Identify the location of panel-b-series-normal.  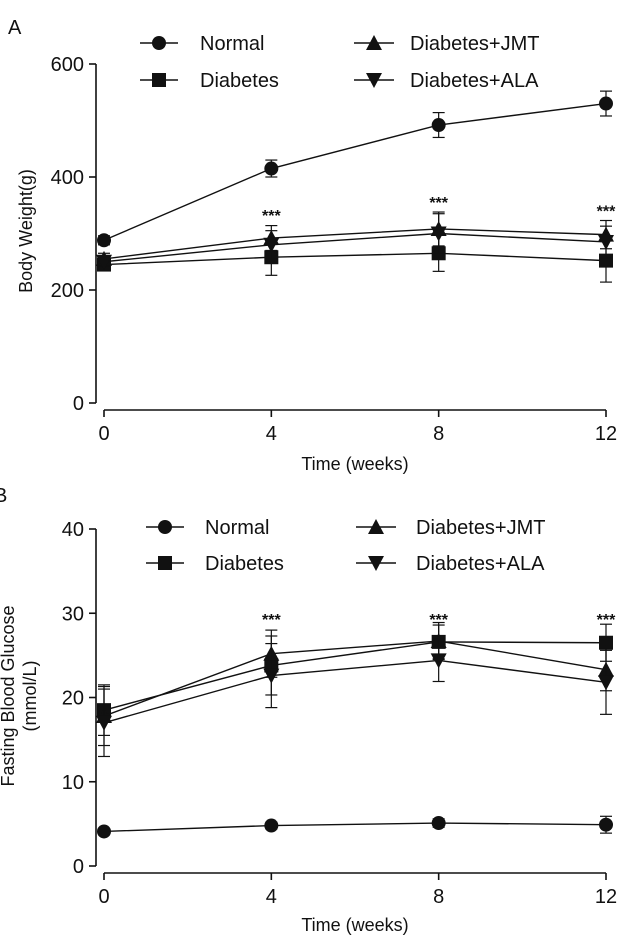
(355, 827).